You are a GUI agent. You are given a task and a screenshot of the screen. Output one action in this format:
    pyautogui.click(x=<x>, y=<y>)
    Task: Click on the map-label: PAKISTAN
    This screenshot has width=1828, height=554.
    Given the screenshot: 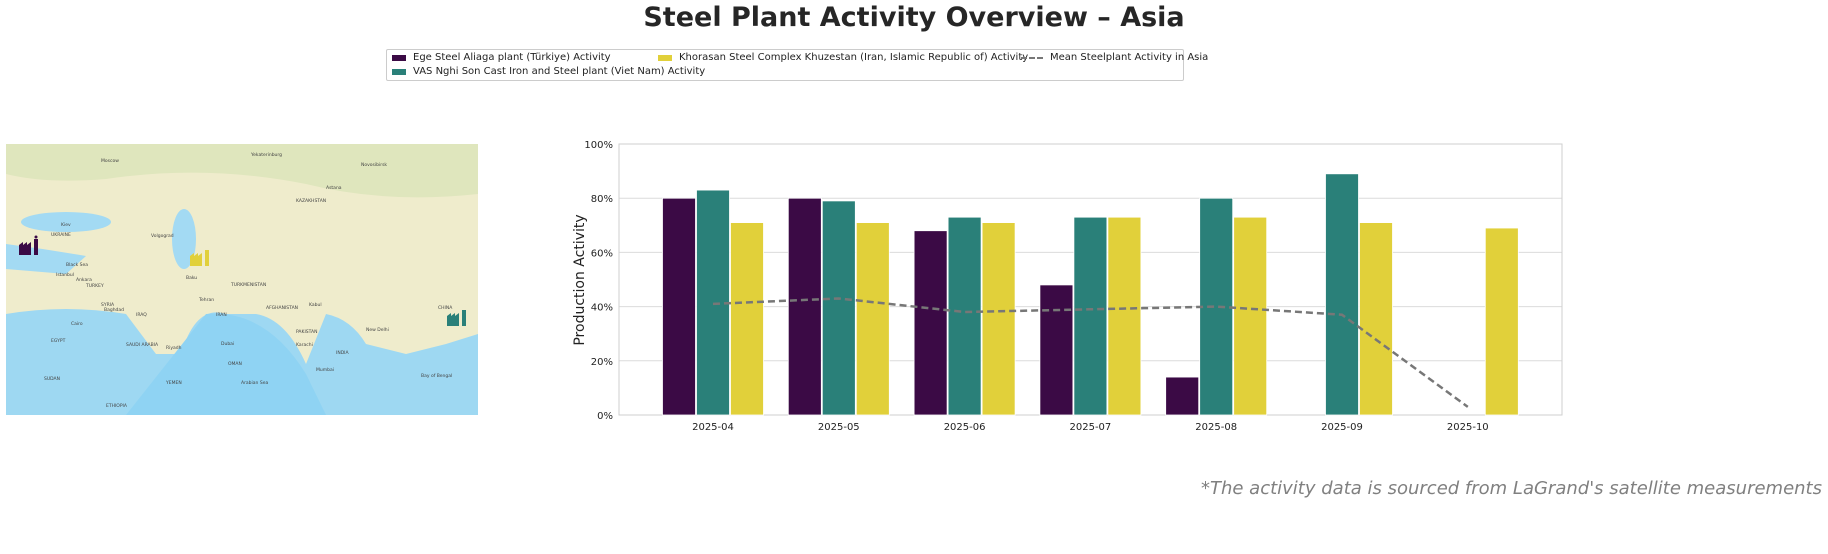 What is the action you would take?
    pyautogui.click(x=306, y=332)
    